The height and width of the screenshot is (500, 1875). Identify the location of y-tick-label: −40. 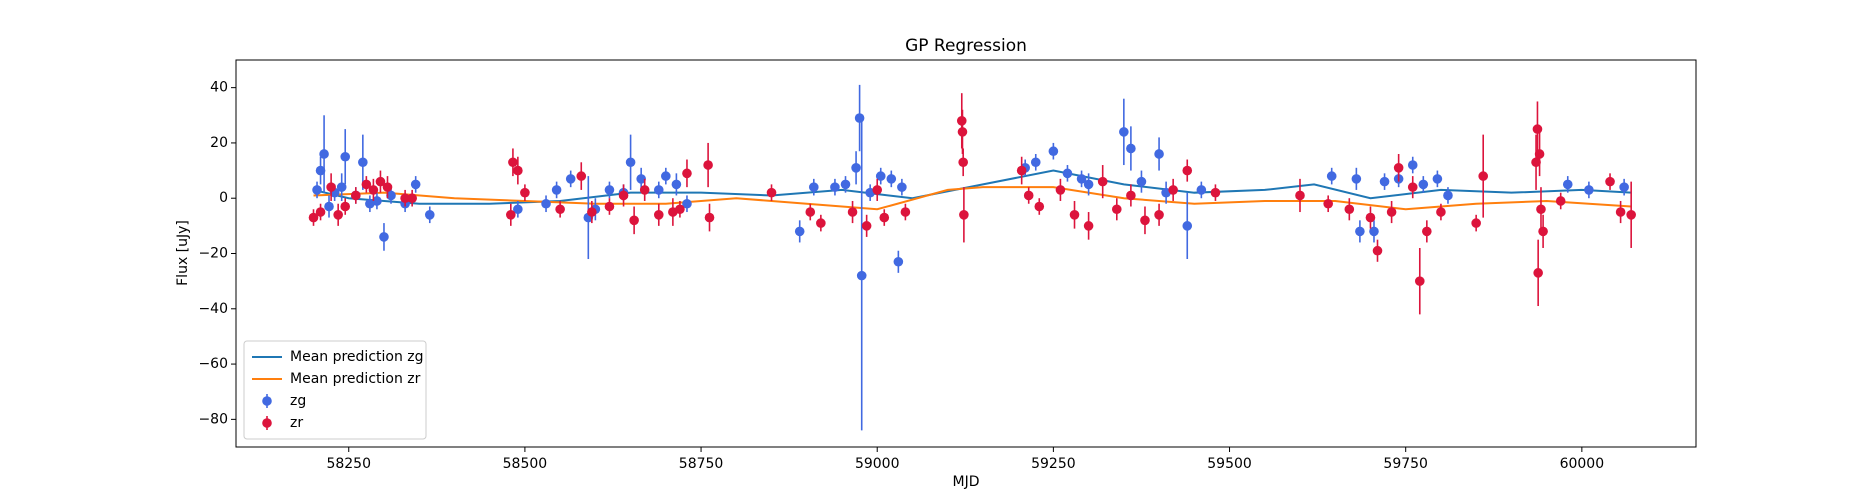
(213, 309).